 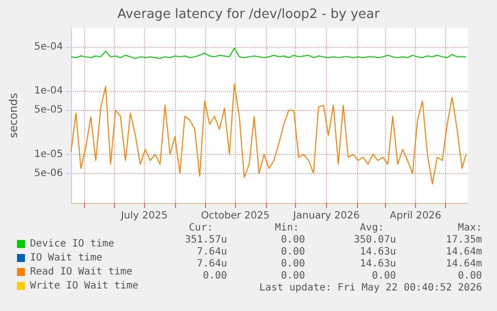 What do you see at coordinates (13, 115) in the screenshot?
I see `y-axis-title: seconds` at bounding box center [13, 115].